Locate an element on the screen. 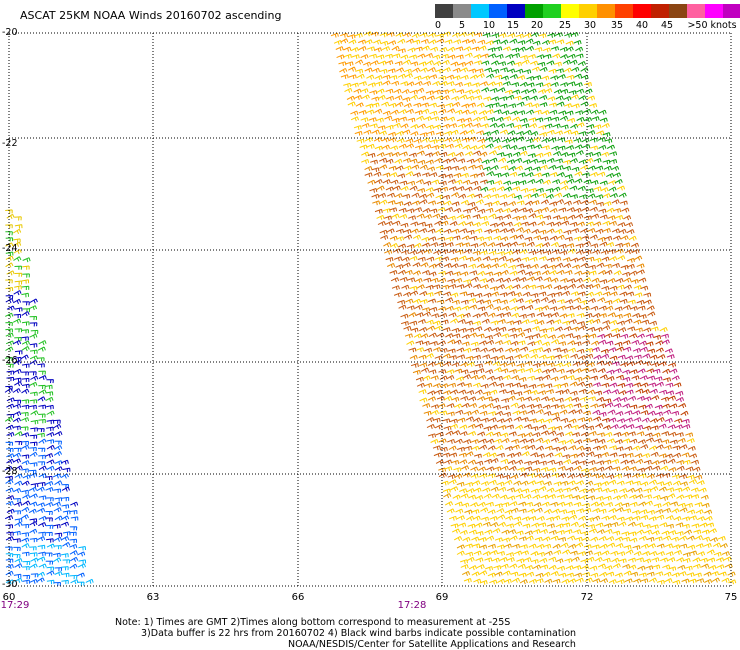 The width and height of the screenshot is (740, 650). colorbar-swatch is located at coordinates (516, 11).